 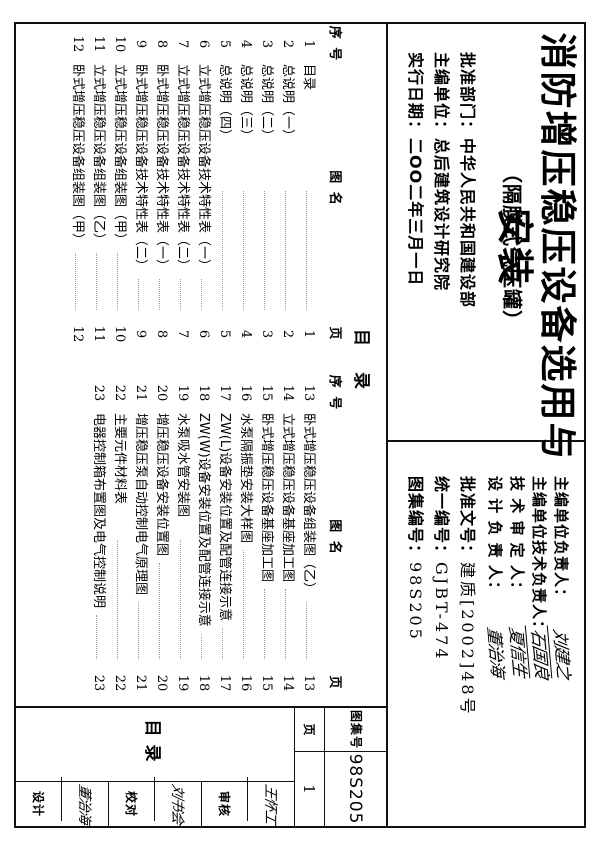 I want to click on toc-row: 9 卧式增压稳压设备技术特性表（二） 9, so click(x=144, y=189).